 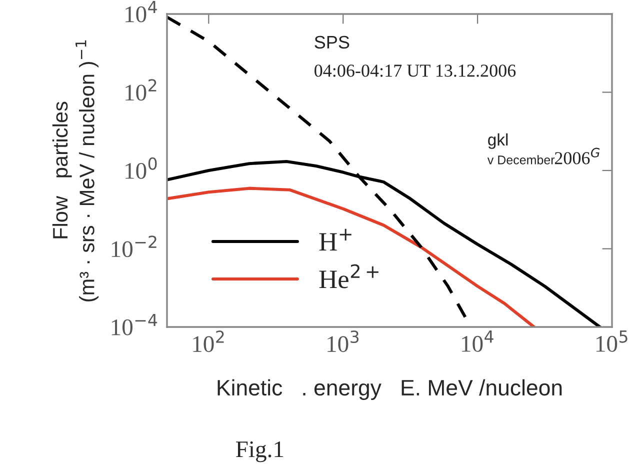 What do you see at coordinates (521, 159) in the screenshot?
I see `annotation: v December` at bounding box center [521, 159].